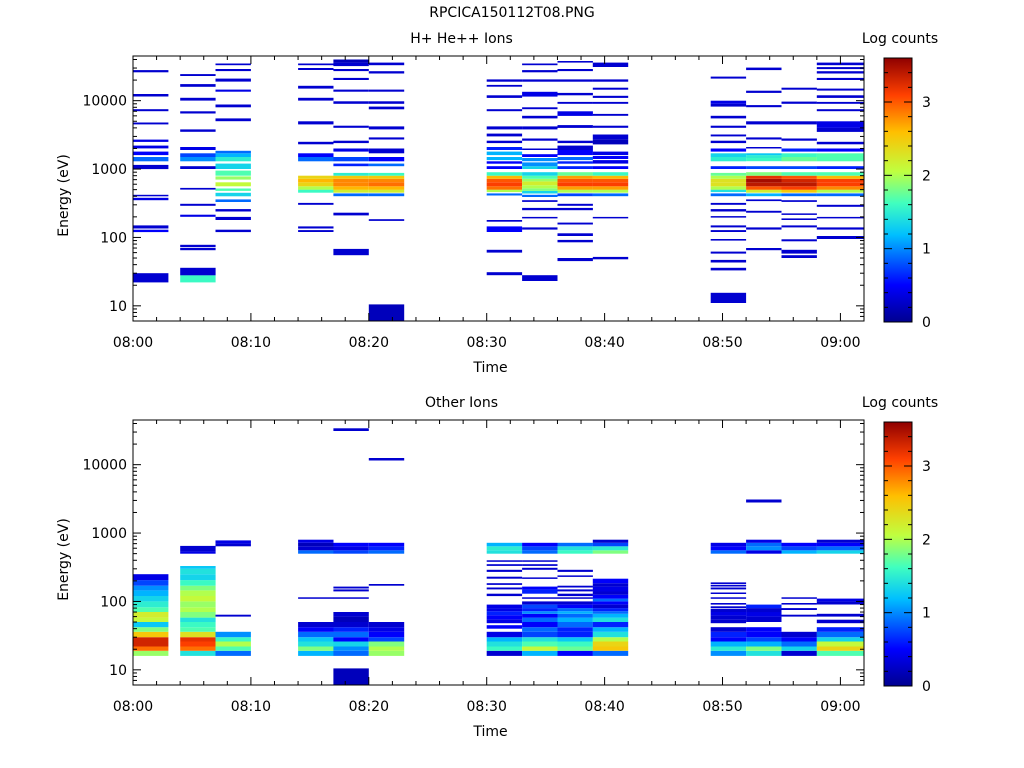 This screenshot has height=768, width=1024. I want to click on colorbar: Log counts 0 1 2 3, so click(900, 545).